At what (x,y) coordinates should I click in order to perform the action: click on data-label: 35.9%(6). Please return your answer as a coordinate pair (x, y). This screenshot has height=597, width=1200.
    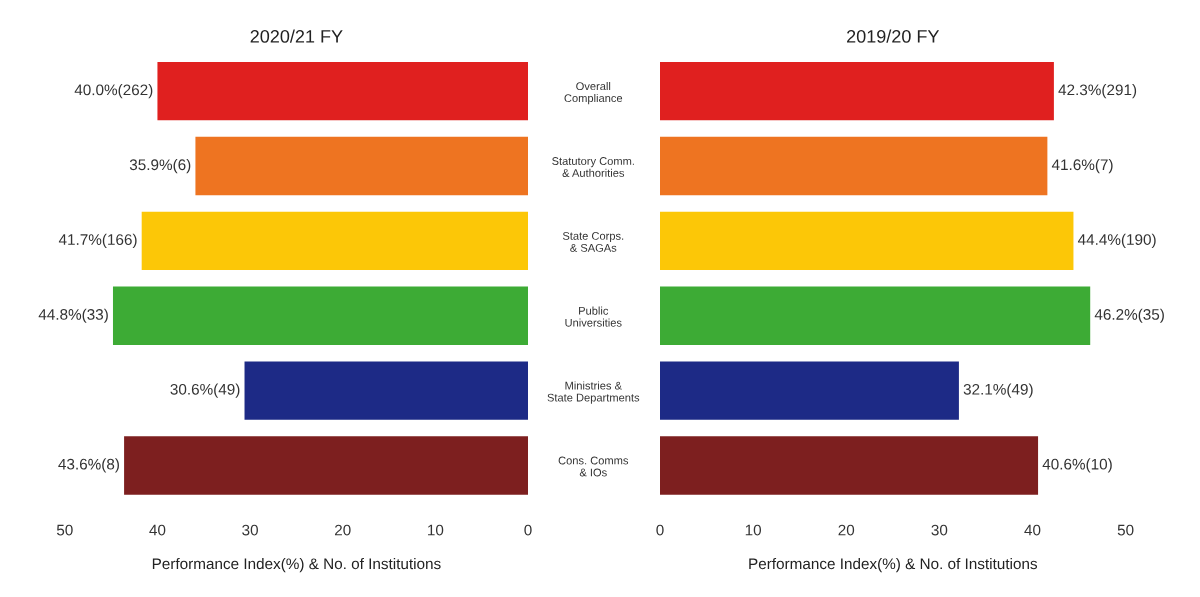
    Looking at the image, I should click on (160, 166).